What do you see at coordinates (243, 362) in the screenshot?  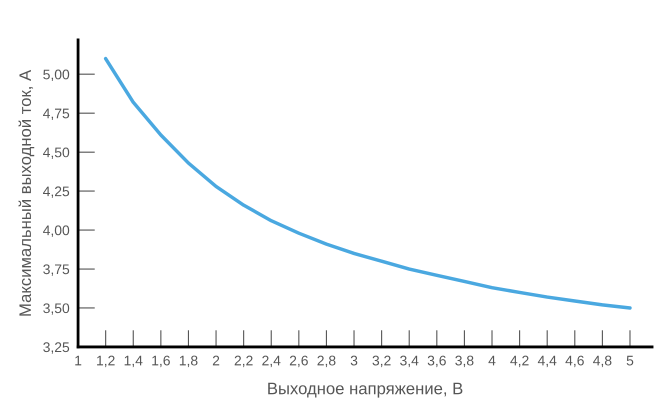 I see `x-tick-label: 2,2` at bounding box center [243, 362].